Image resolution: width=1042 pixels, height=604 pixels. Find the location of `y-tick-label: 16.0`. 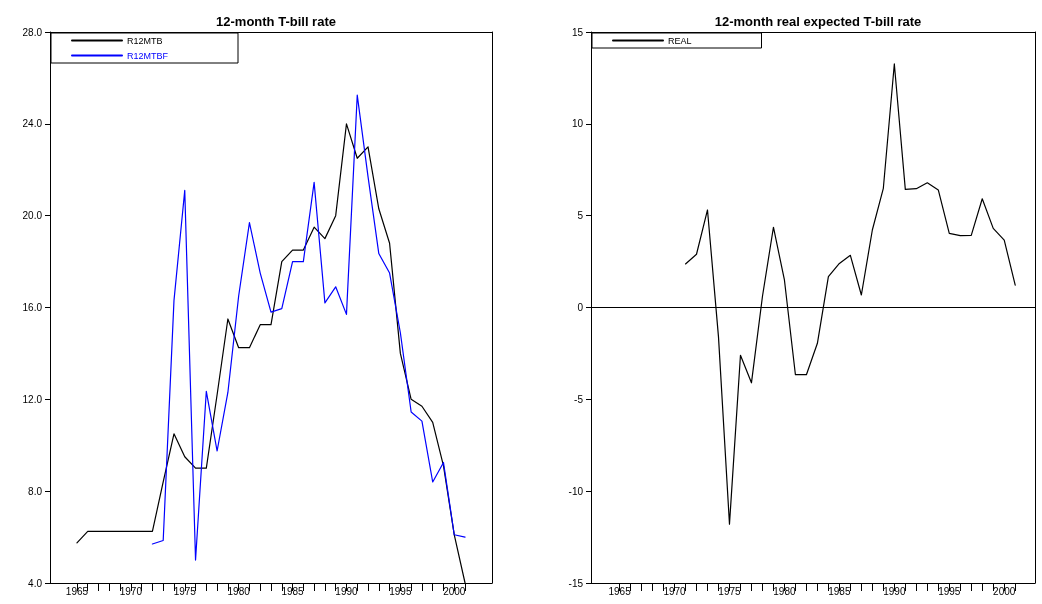

y-tick-label: 16.0 is located at coordinates (32, 307).